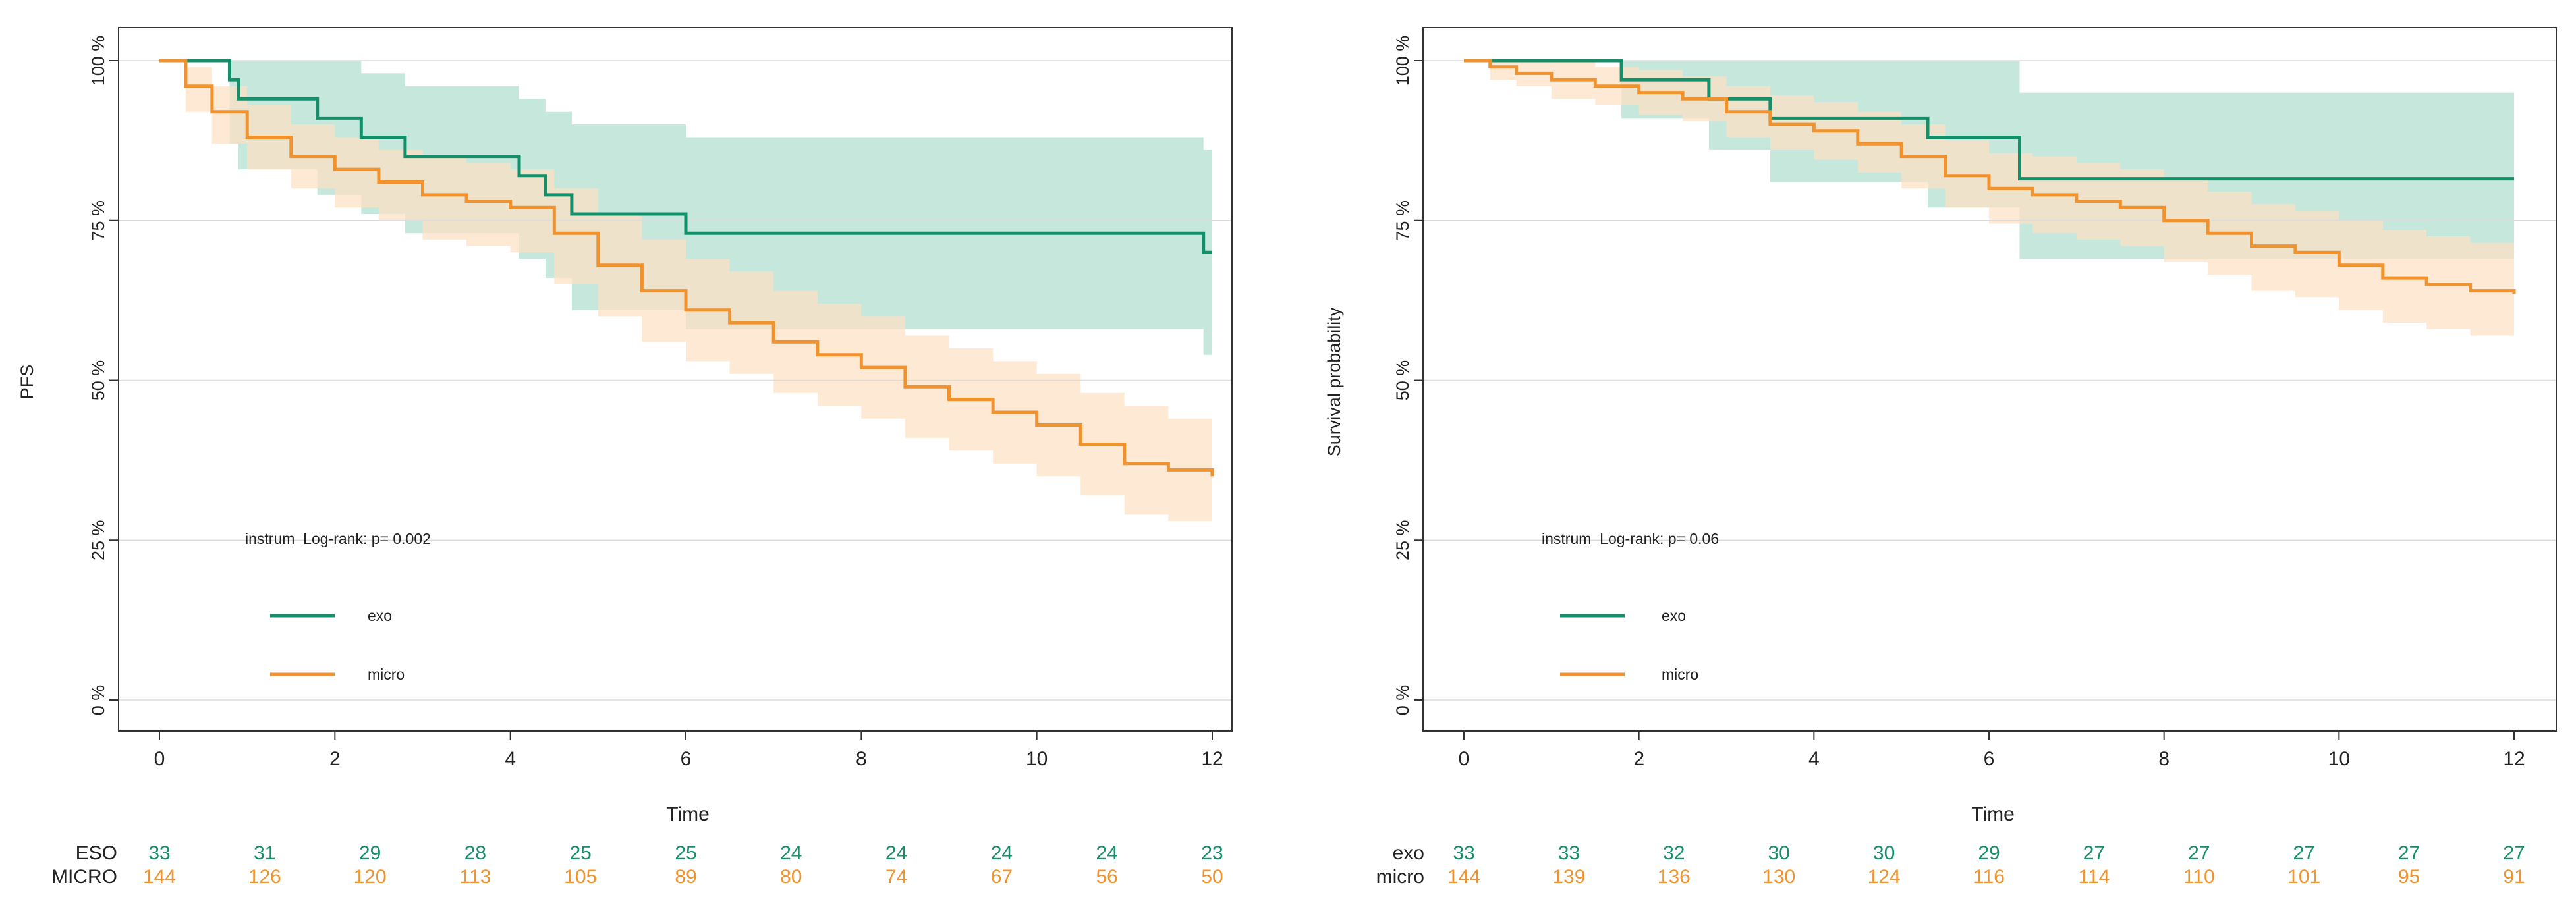 This screenshot has width=2576, height=920. What do you see at coordinates (896, 877) in the screenshot?
I see `risk-count-micro: 74` at bounding box center [896, 877].